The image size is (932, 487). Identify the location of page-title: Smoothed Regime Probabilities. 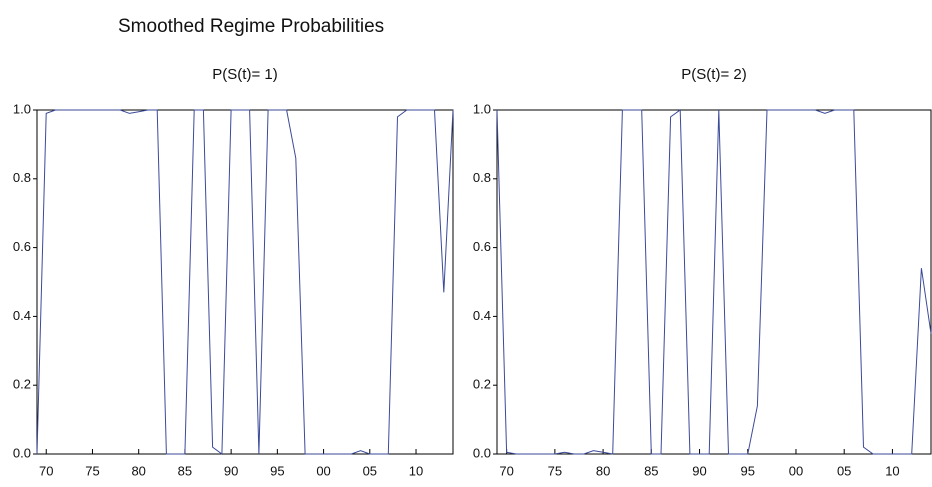
(251, 26).